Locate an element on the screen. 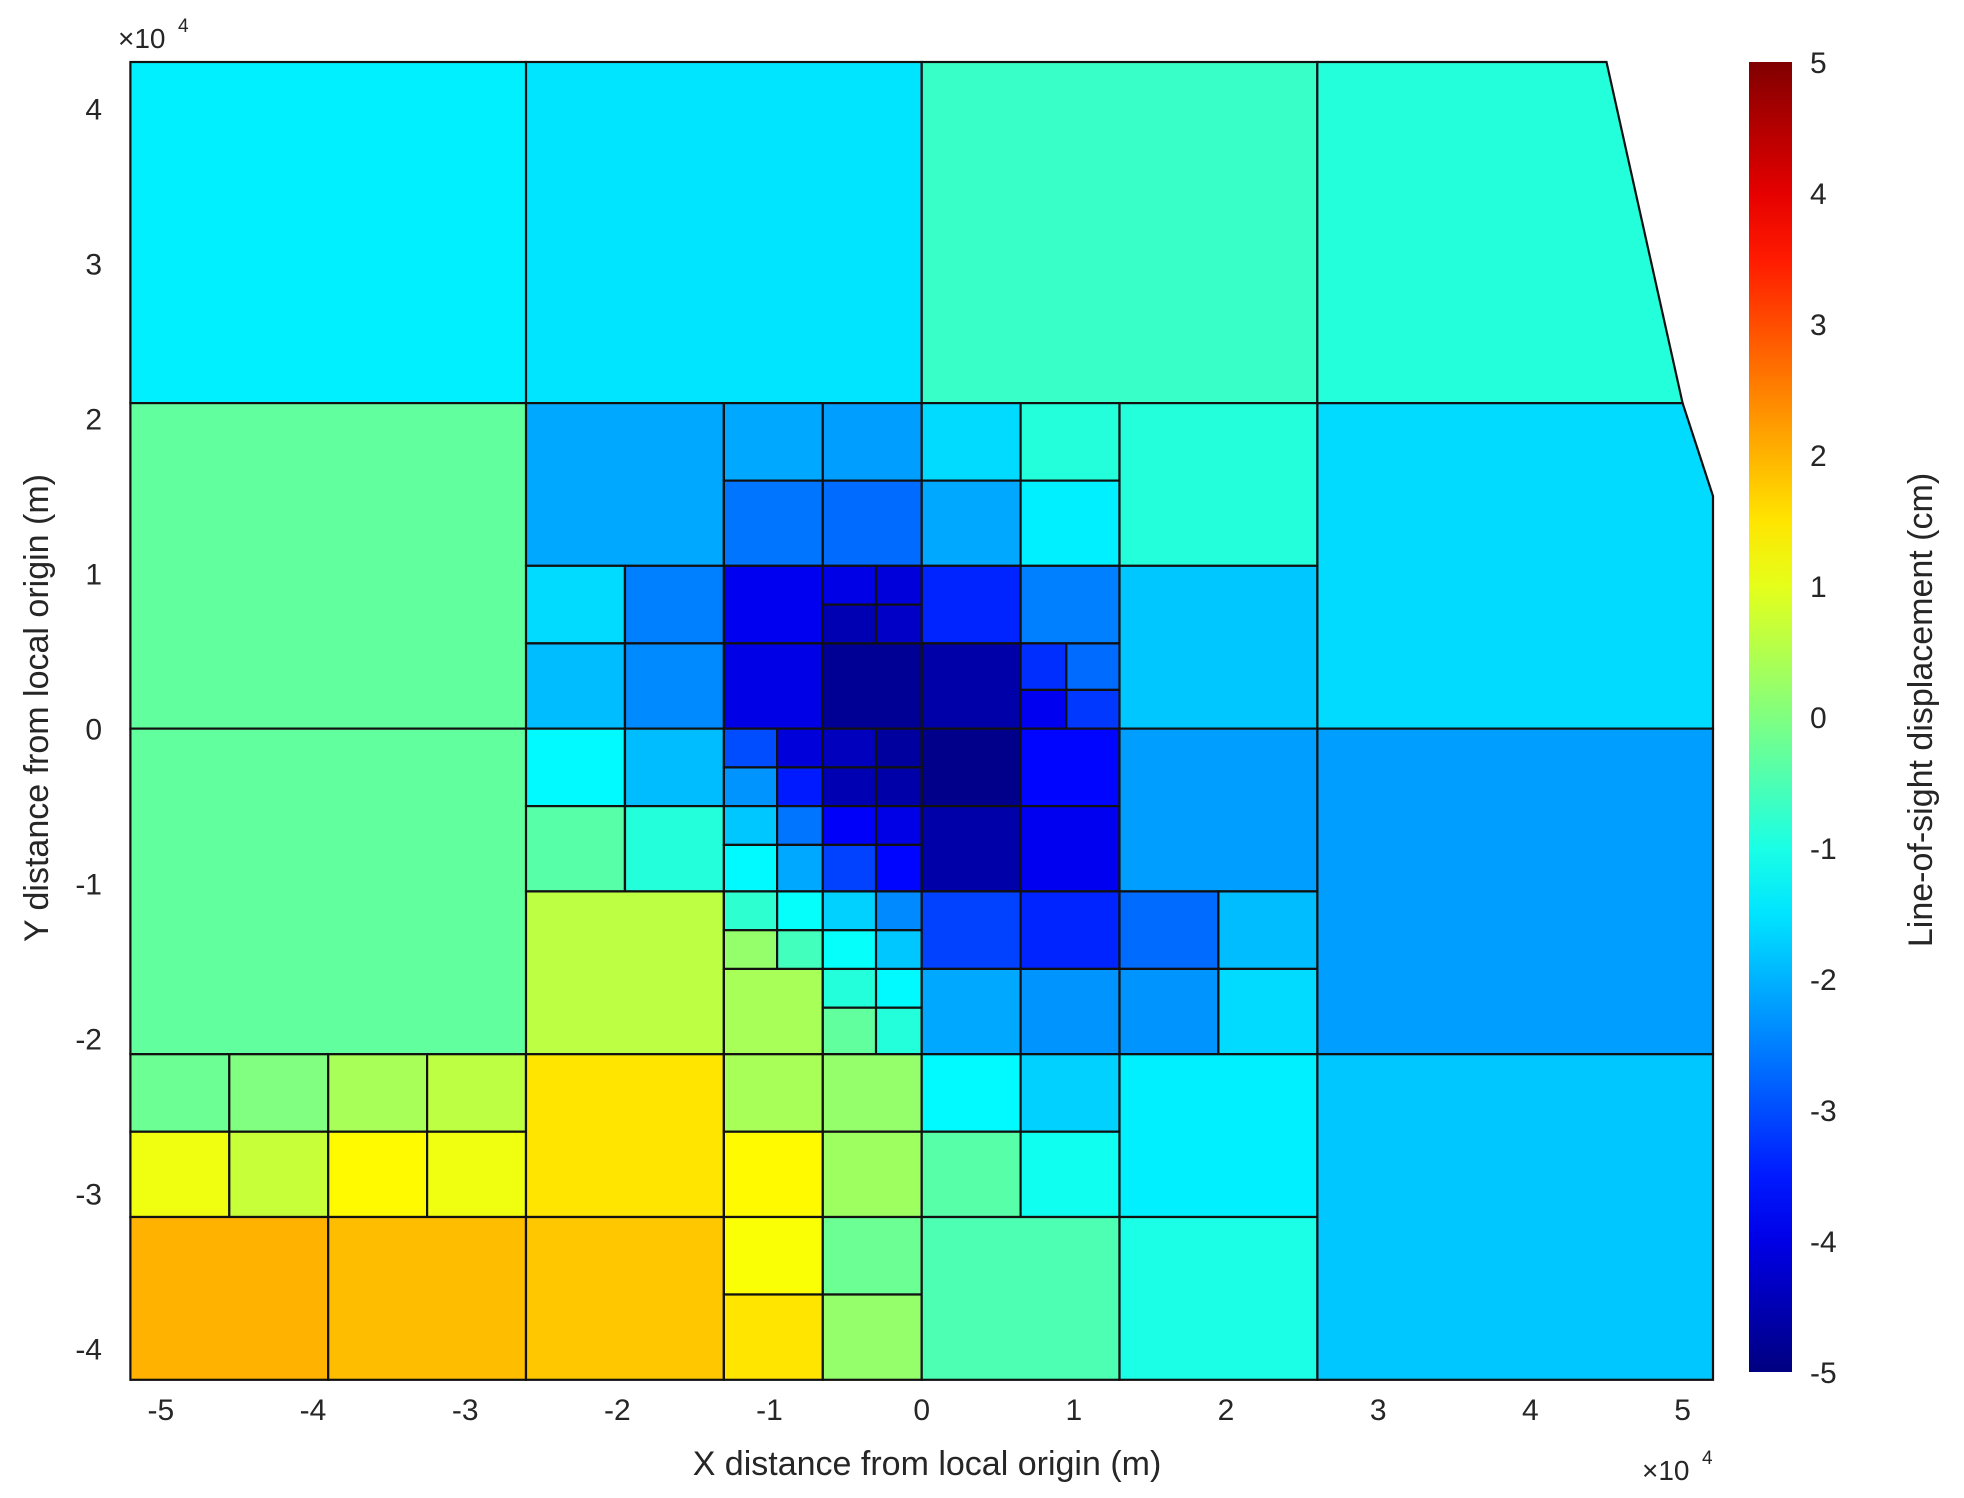 The height and width of the screenshot is (1498, 1964). x-tick-label: -2 is located at coordinates (617, 1410).